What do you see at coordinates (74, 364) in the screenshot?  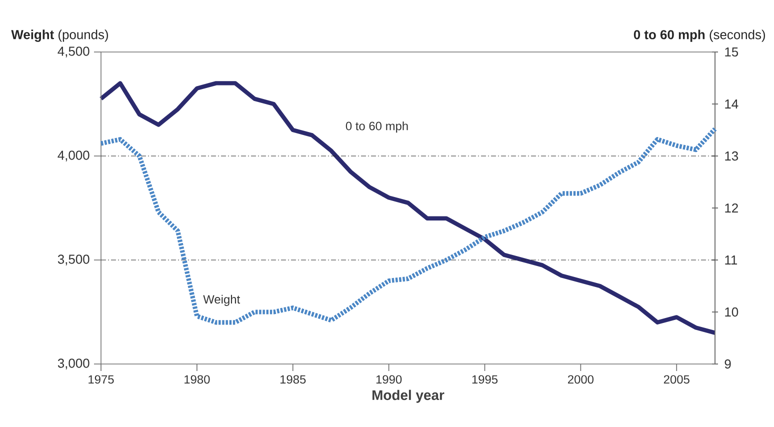 I see `y-tick-label: 3,000` at bounding box center [74, 364].